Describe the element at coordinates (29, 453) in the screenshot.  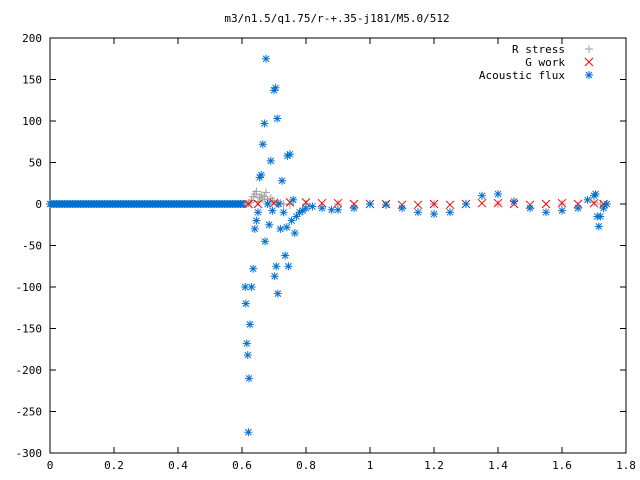
I see `y-tick-label: -300` at that location.